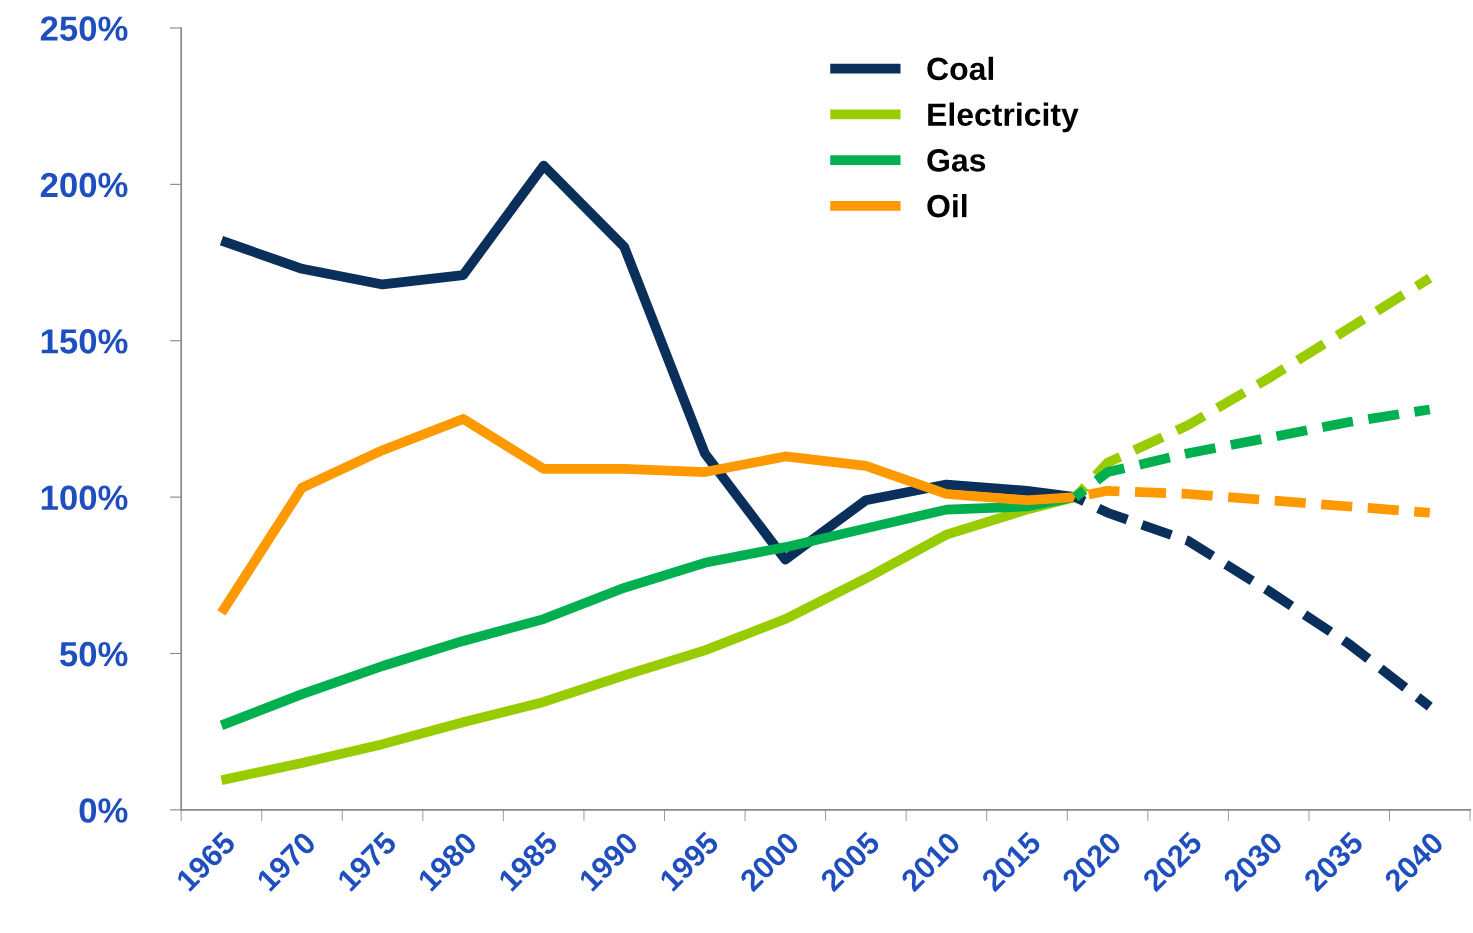 The width and height of the screenshot is (1473, 933). I want to click on legend-label: Coal, so click(960, 68).